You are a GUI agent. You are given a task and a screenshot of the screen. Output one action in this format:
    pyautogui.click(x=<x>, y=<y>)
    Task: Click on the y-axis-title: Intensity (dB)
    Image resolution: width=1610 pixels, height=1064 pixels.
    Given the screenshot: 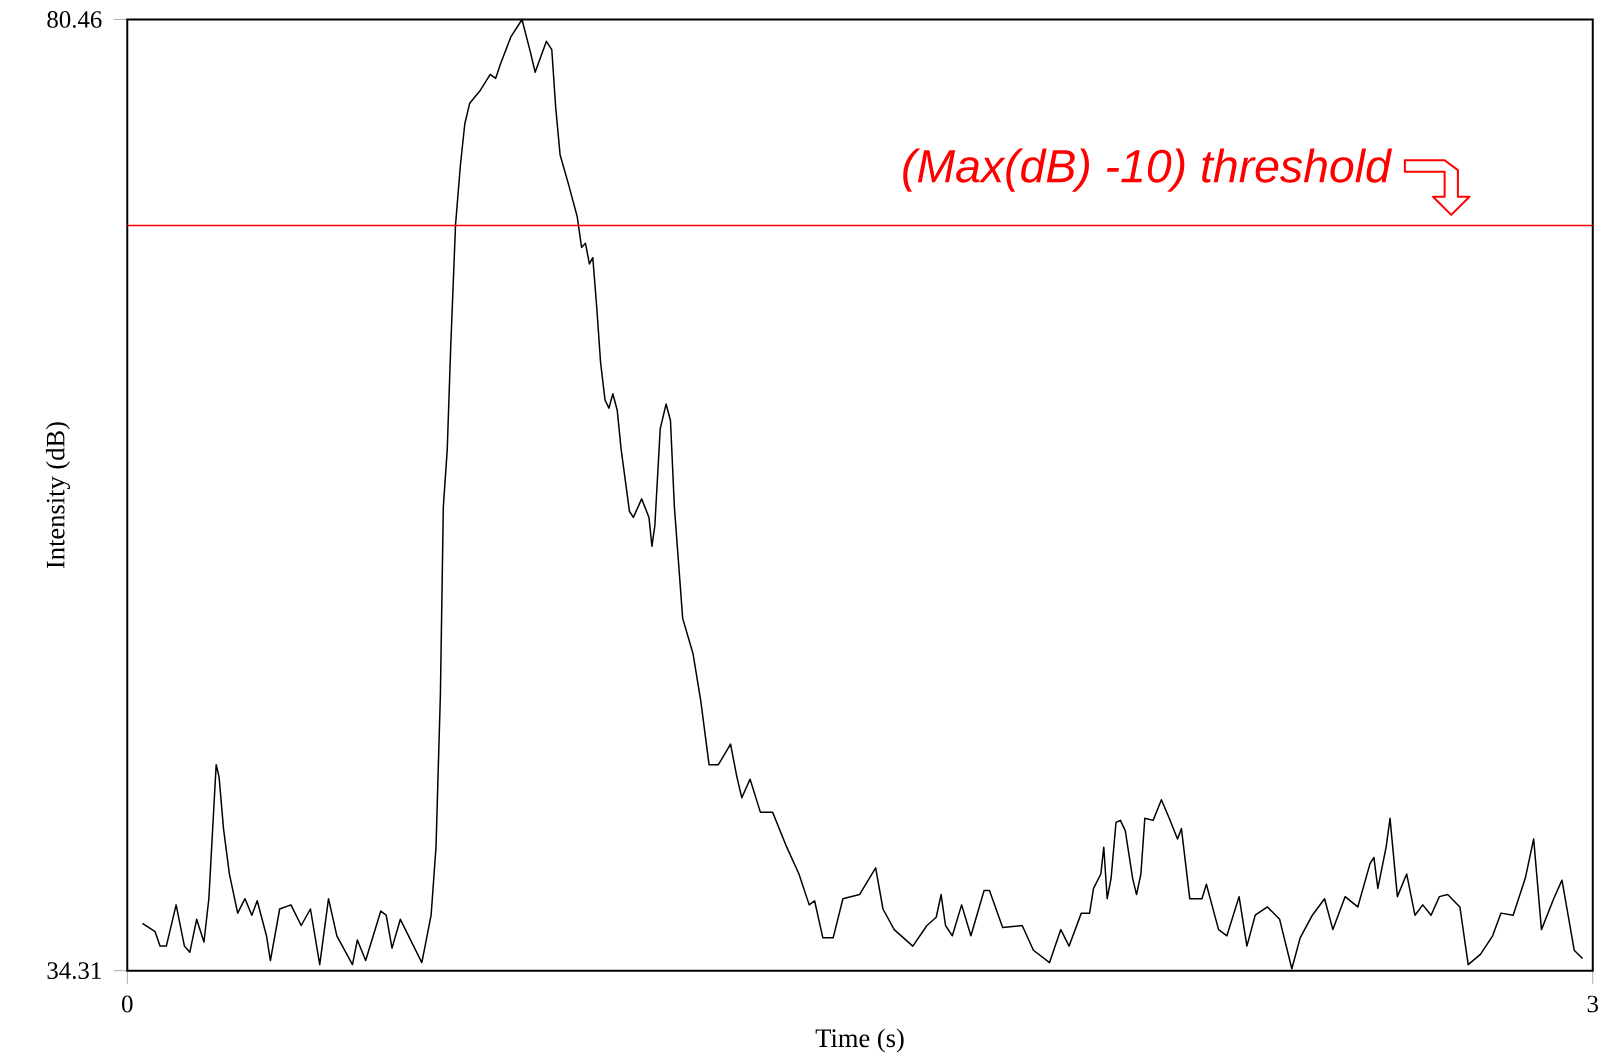 What is the action you would take?
    pyautogui.click(x=58, y=495)
    